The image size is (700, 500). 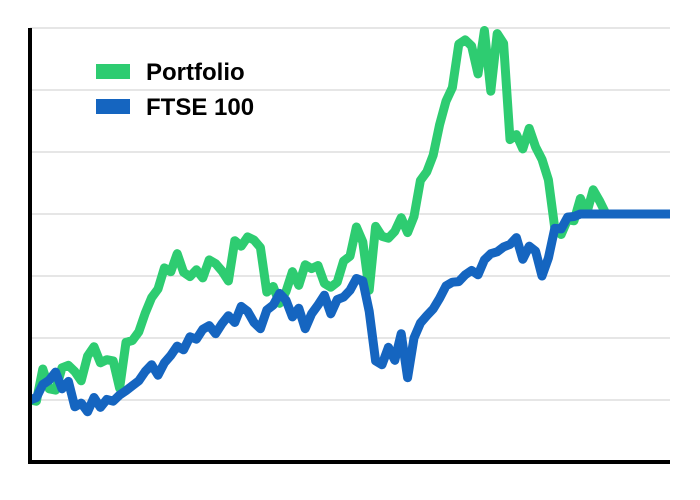 I want to click on legend-label-ftse-100: FTSE 100, so click(x=200, y=107).